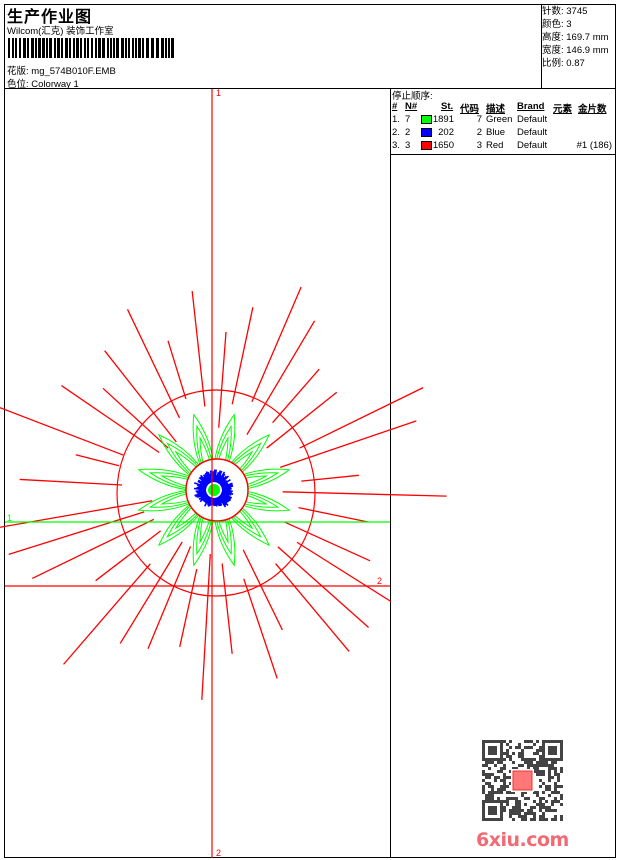  What do you see at coordinates (412, 96) in the screenshot?
I see `stop-sequence-title: 停止顺序:` at bounding box center [412, 96].